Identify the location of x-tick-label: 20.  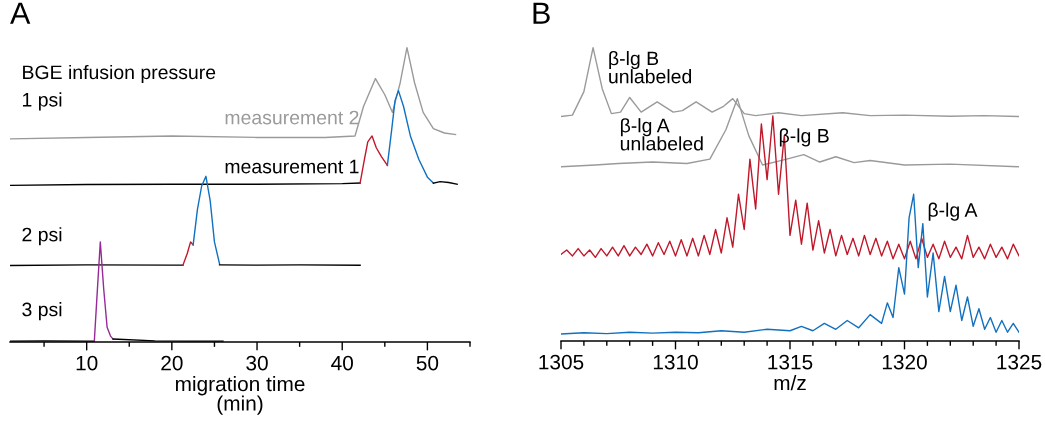
(172, 363).